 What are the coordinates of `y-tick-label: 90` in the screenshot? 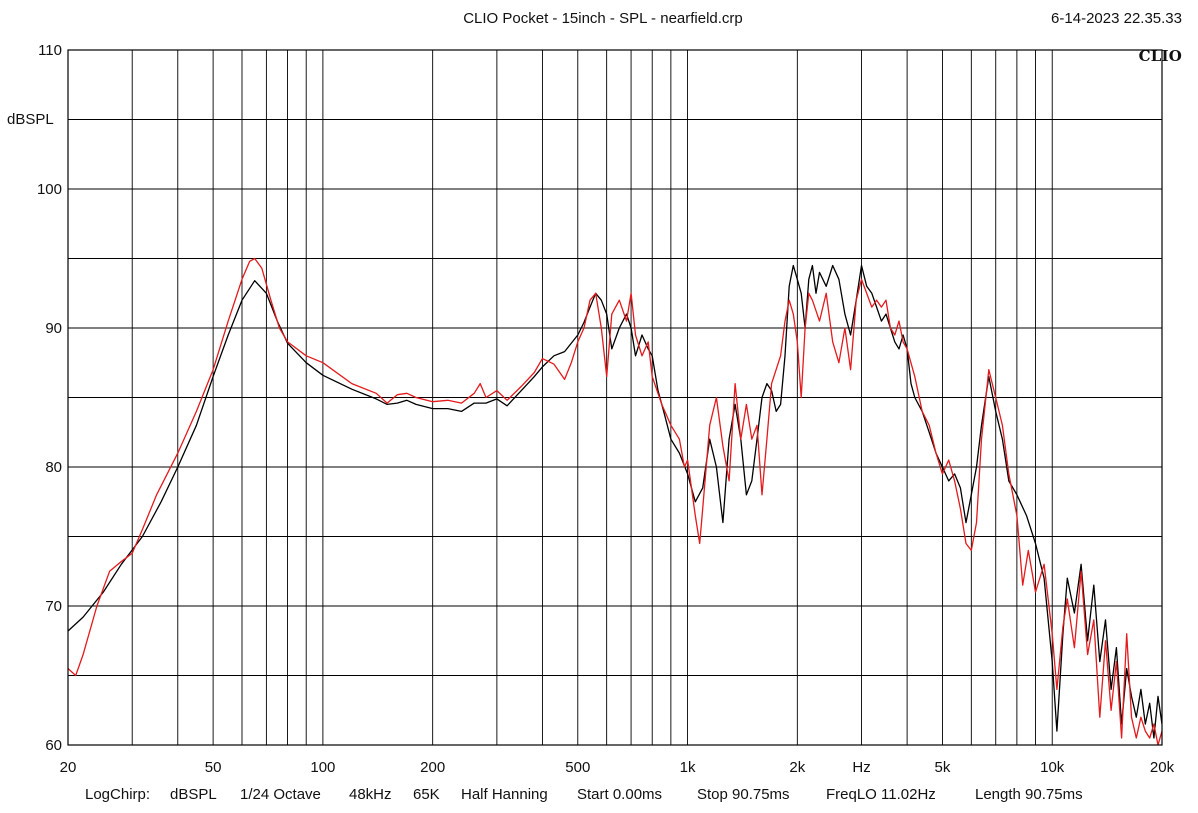 It's located at (53, 328).